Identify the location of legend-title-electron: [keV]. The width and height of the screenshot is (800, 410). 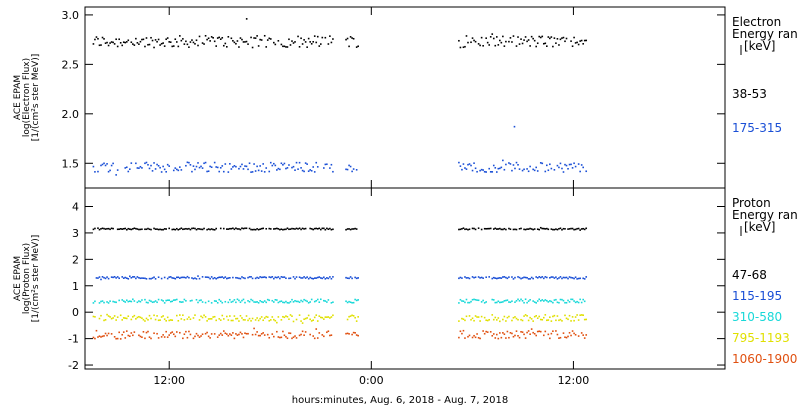
(759, 46).